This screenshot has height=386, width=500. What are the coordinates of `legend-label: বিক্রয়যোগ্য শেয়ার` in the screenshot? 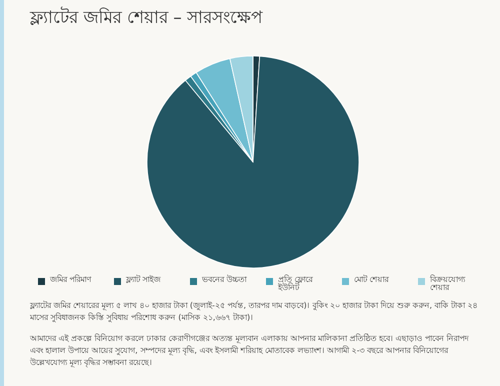 It's located at (448, 283).